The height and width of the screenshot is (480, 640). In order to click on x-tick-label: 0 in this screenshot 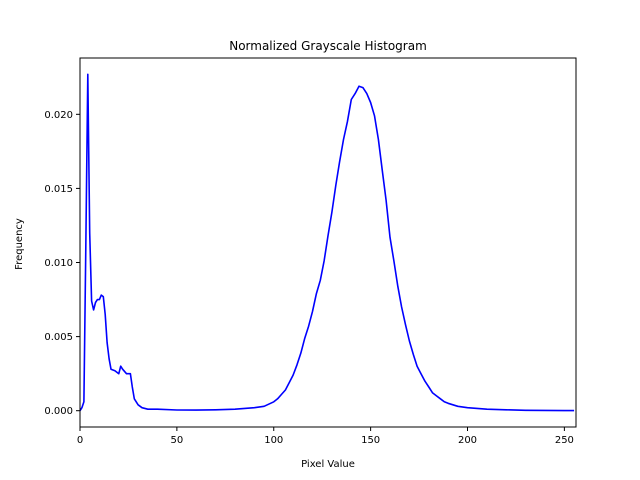, I will do `click(80, 440)`.